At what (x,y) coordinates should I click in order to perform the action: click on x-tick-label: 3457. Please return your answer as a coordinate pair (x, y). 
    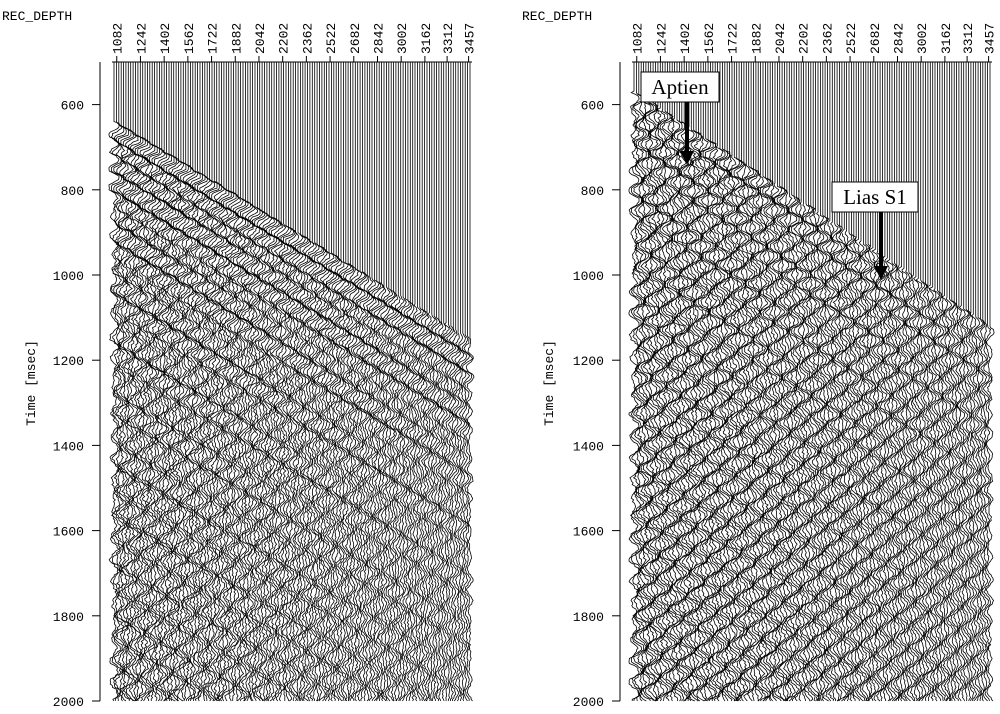
    Looking at the image, I should click on (990, 38).